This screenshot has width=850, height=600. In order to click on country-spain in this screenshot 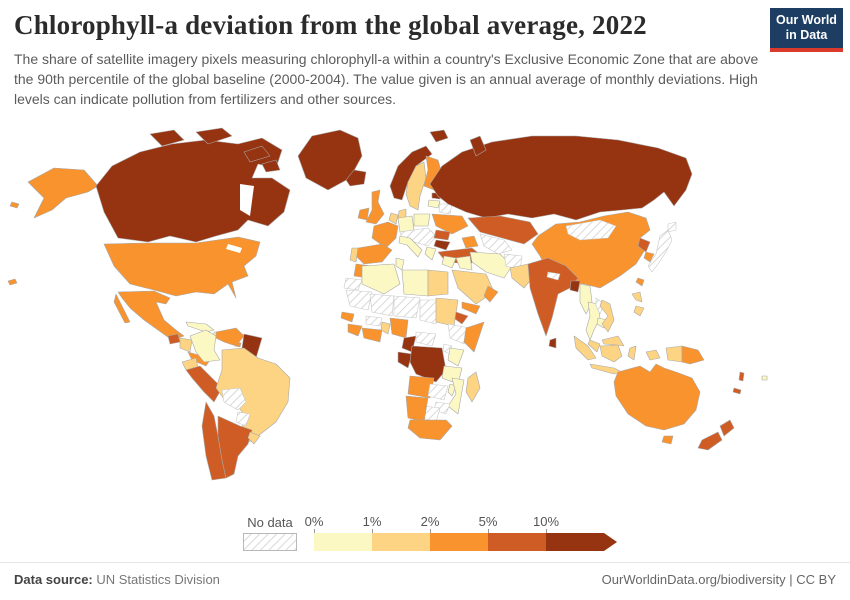, I will do `click(374, 254)`.